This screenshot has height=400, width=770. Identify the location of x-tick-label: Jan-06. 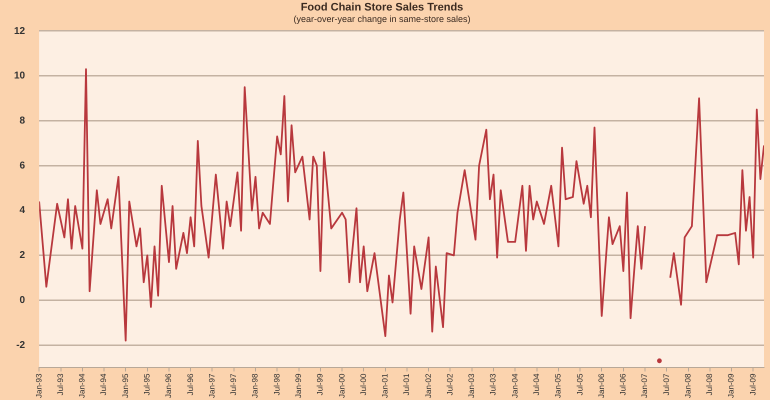
(601, 385).